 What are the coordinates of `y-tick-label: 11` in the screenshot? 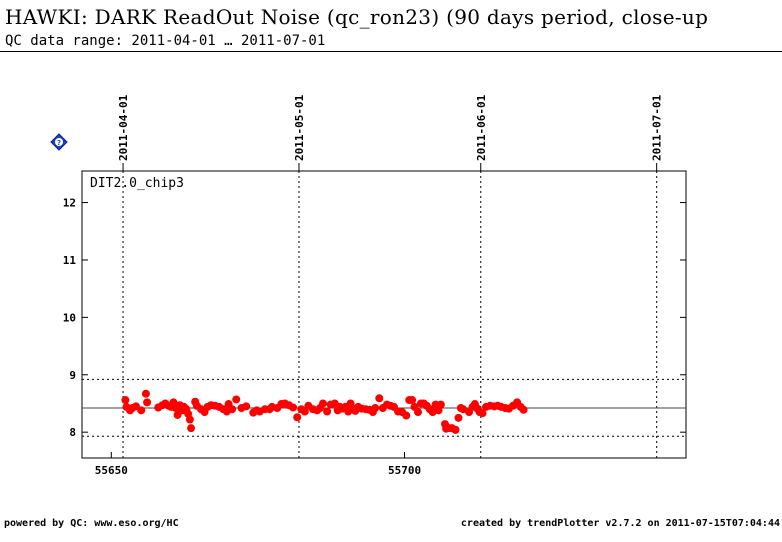 It's located at (70, 260).